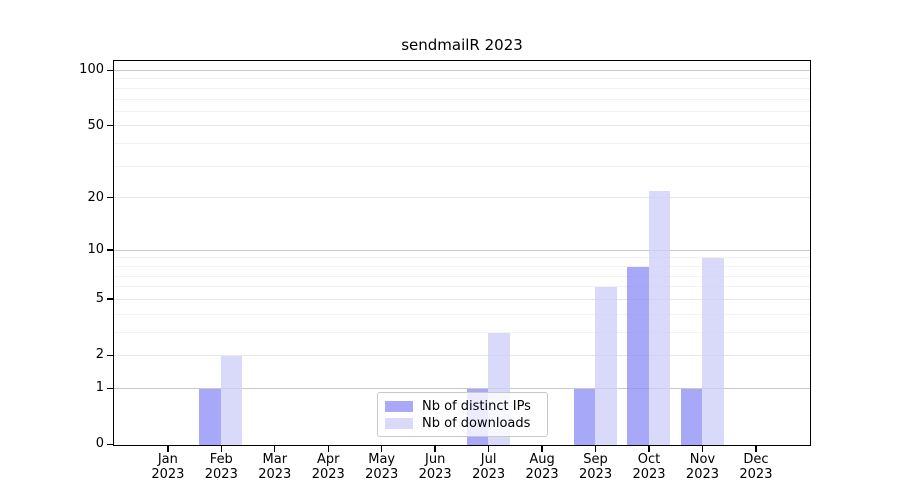 This screenshot has height=500, width=900. Describe the element at coordinates (221, 467) in the screenshot. I see `x-axis-label-feb: Feb 2023` at that location.